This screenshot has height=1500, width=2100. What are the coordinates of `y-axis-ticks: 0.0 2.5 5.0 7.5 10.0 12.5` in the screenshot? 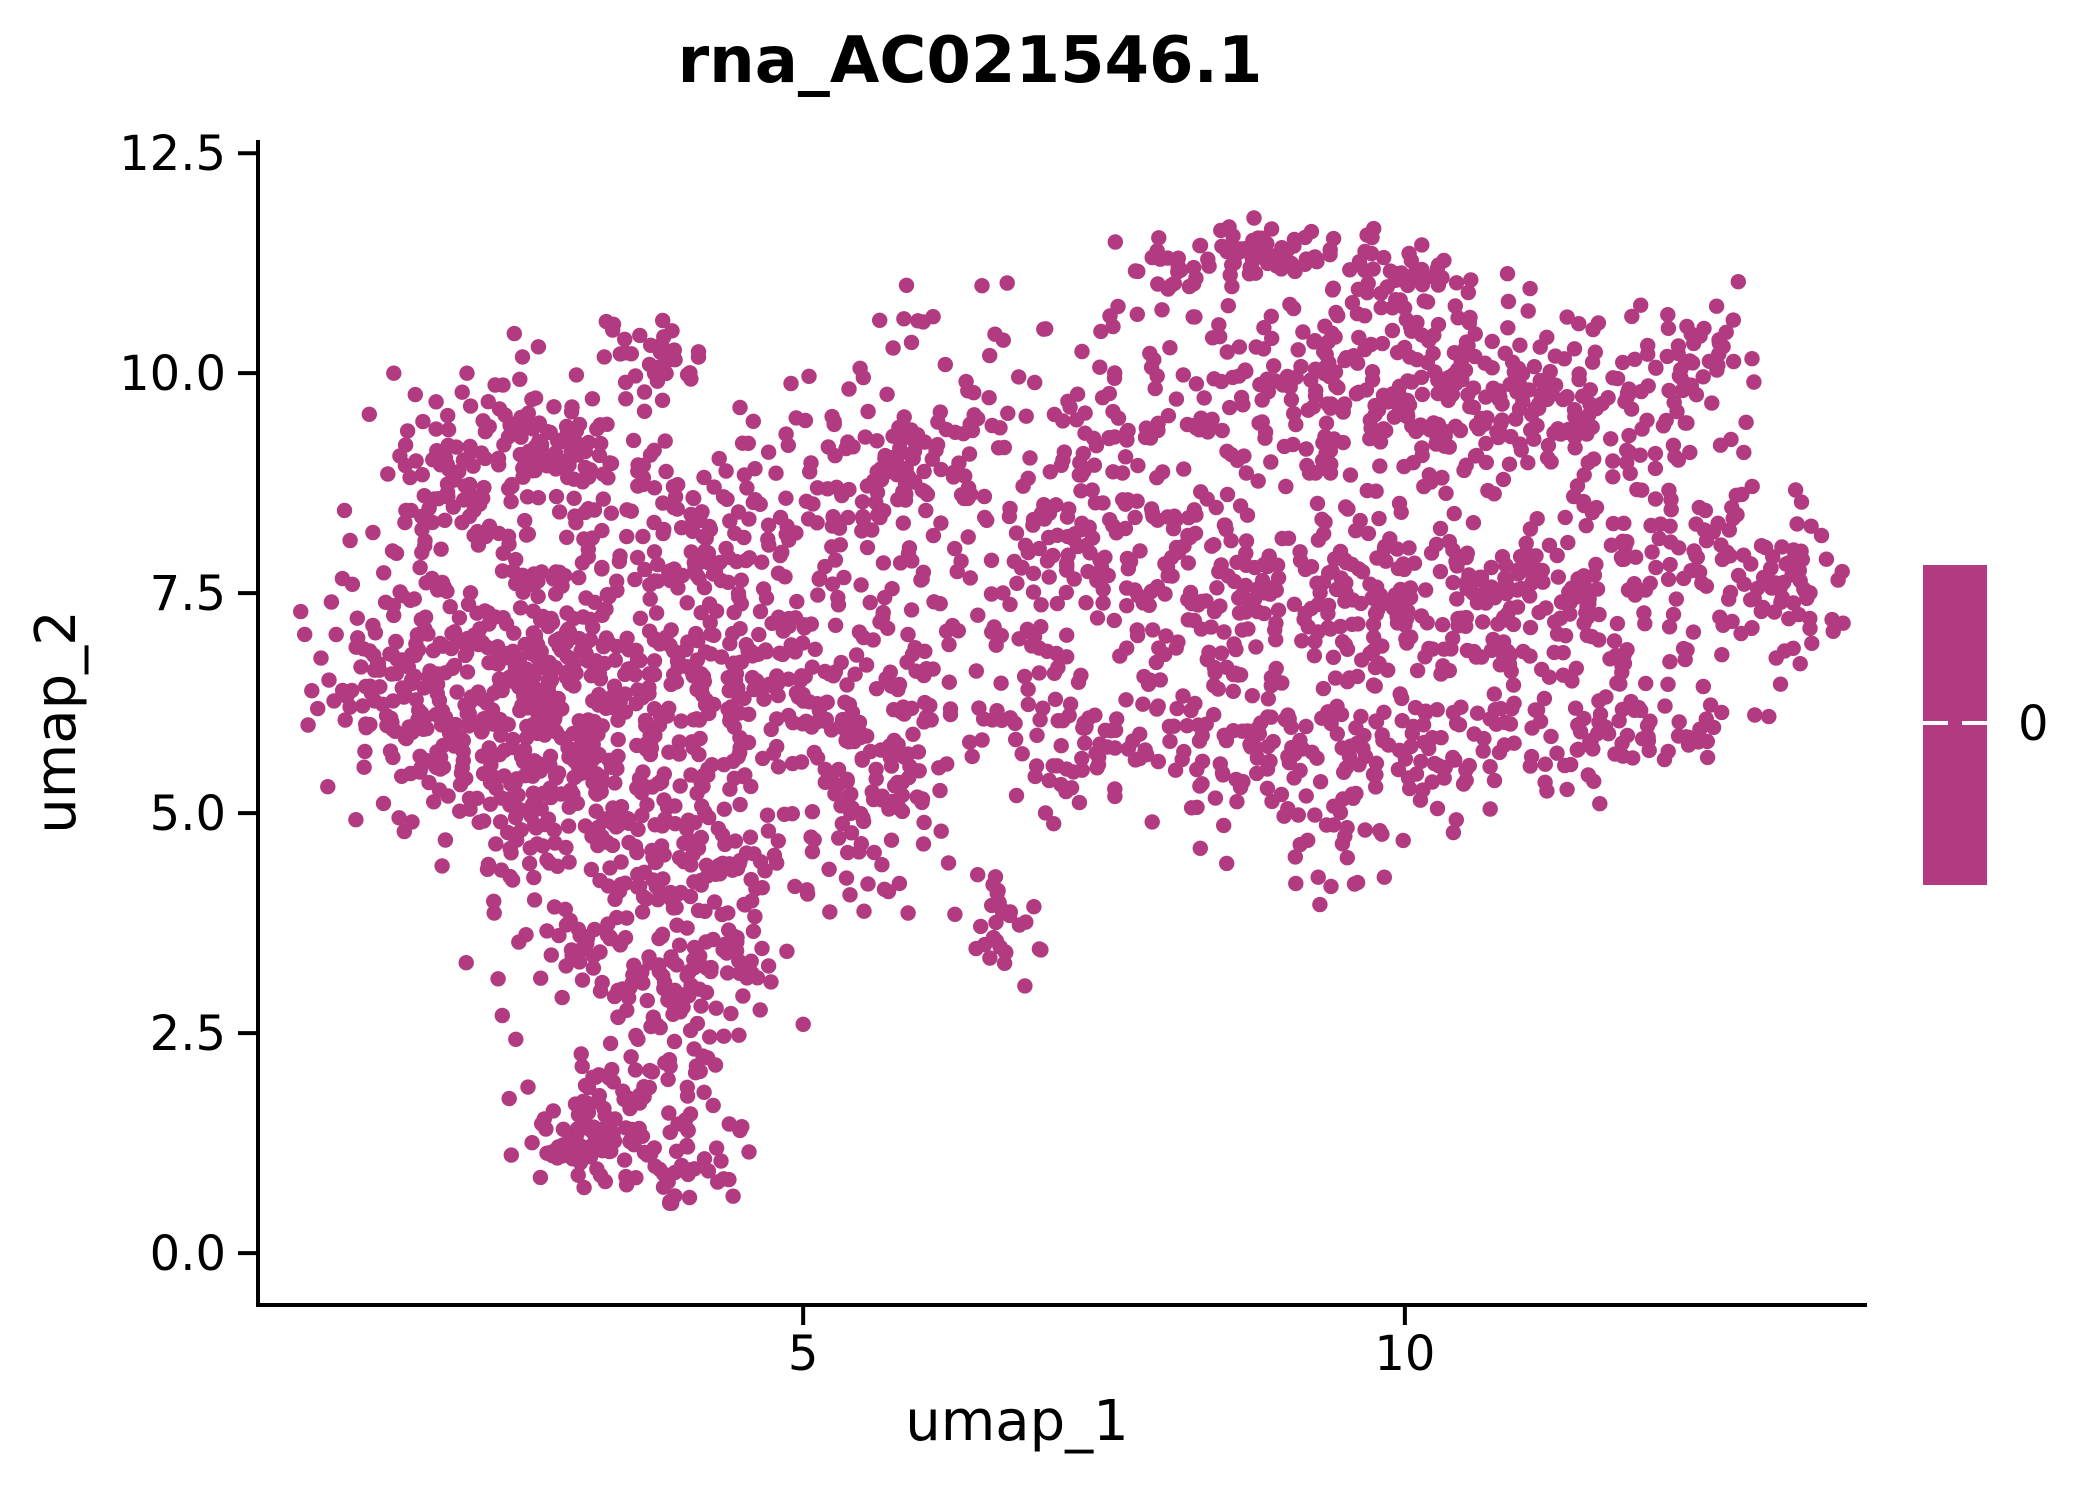 It's located at (188, 704).